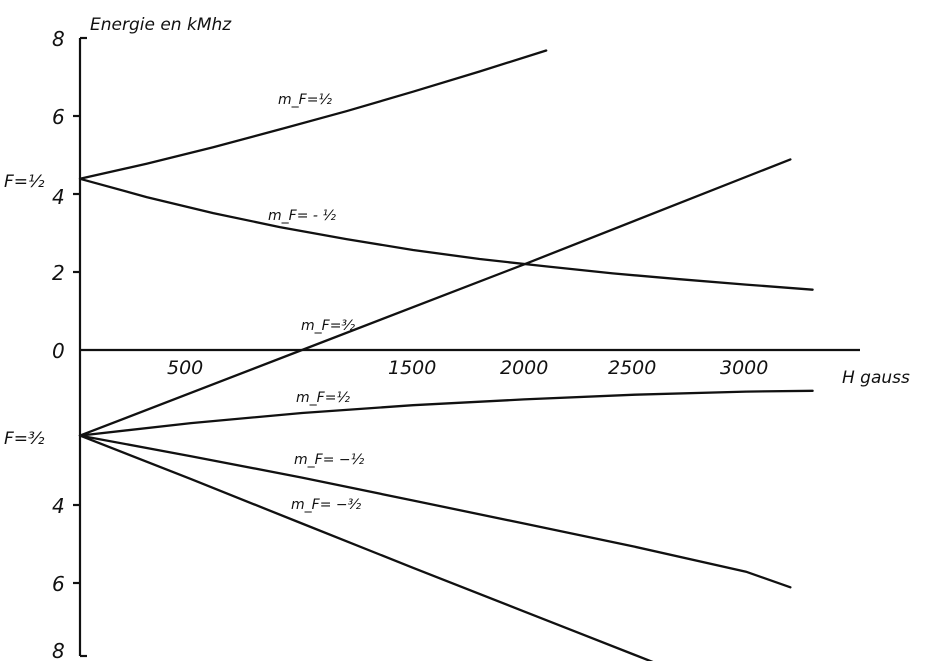 The image size is (930, 661). Describe the element at coordinates (328, 326) in the screenshot. I see `curve-label: m_F=³⁄₂` at that location.